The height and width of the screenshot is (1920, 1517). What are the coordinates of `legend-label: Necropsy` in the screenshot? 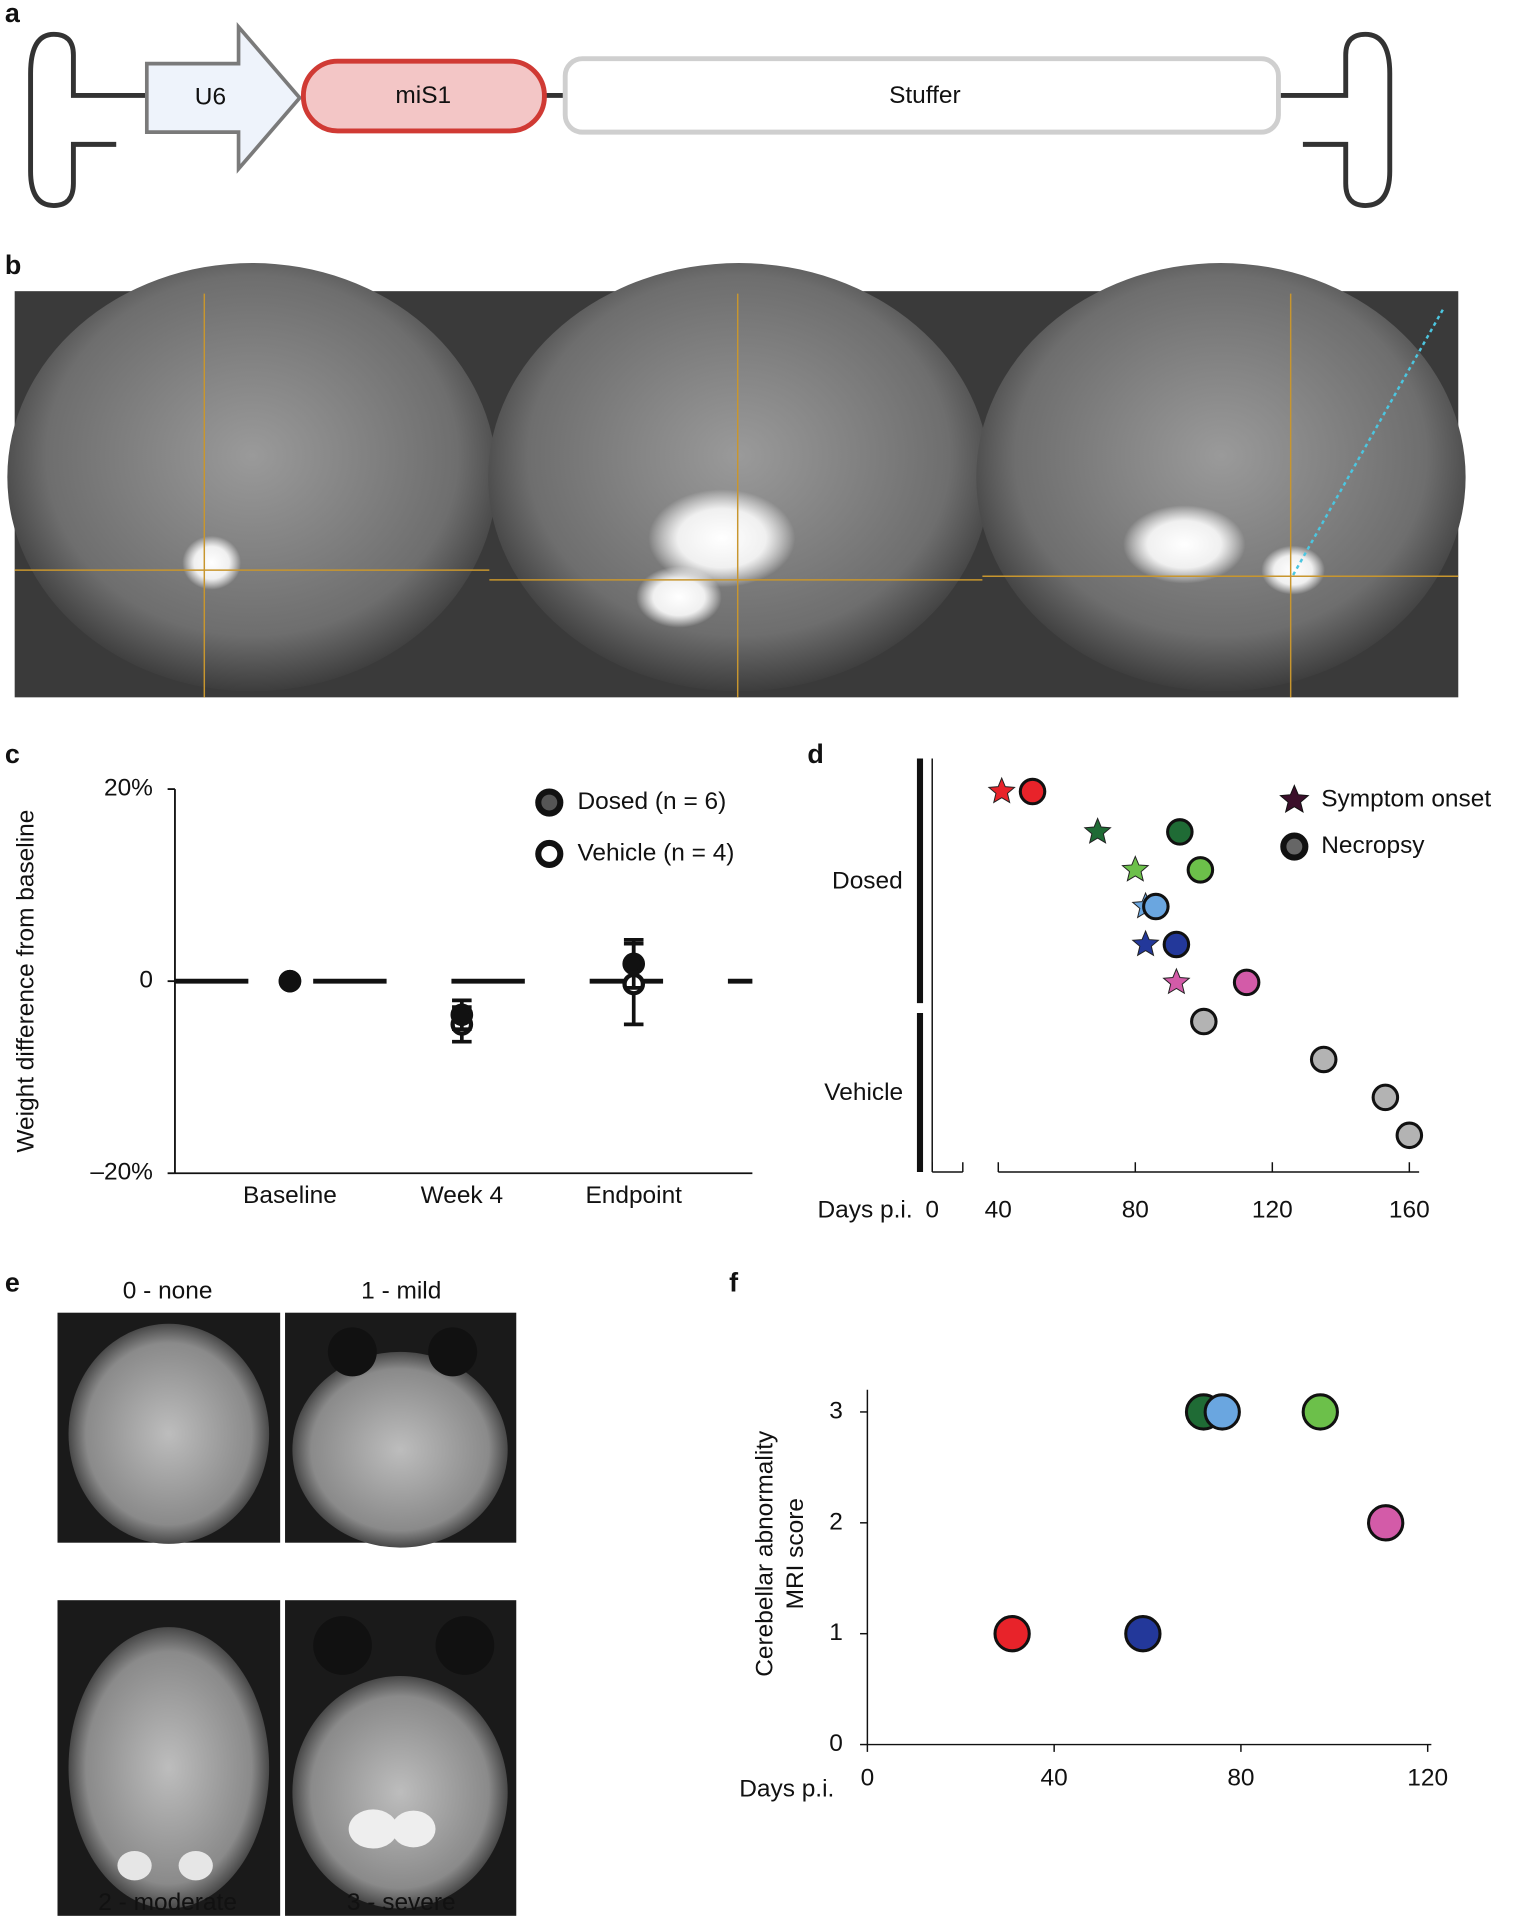 It's located at (1373, 845).